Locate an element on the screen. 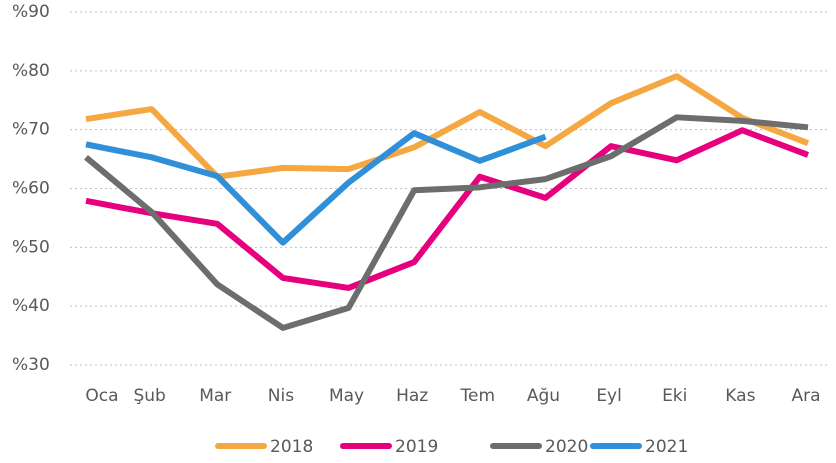 The image size is (836, 463). y-tick-label: %70 is located at coordinates (31, 130).